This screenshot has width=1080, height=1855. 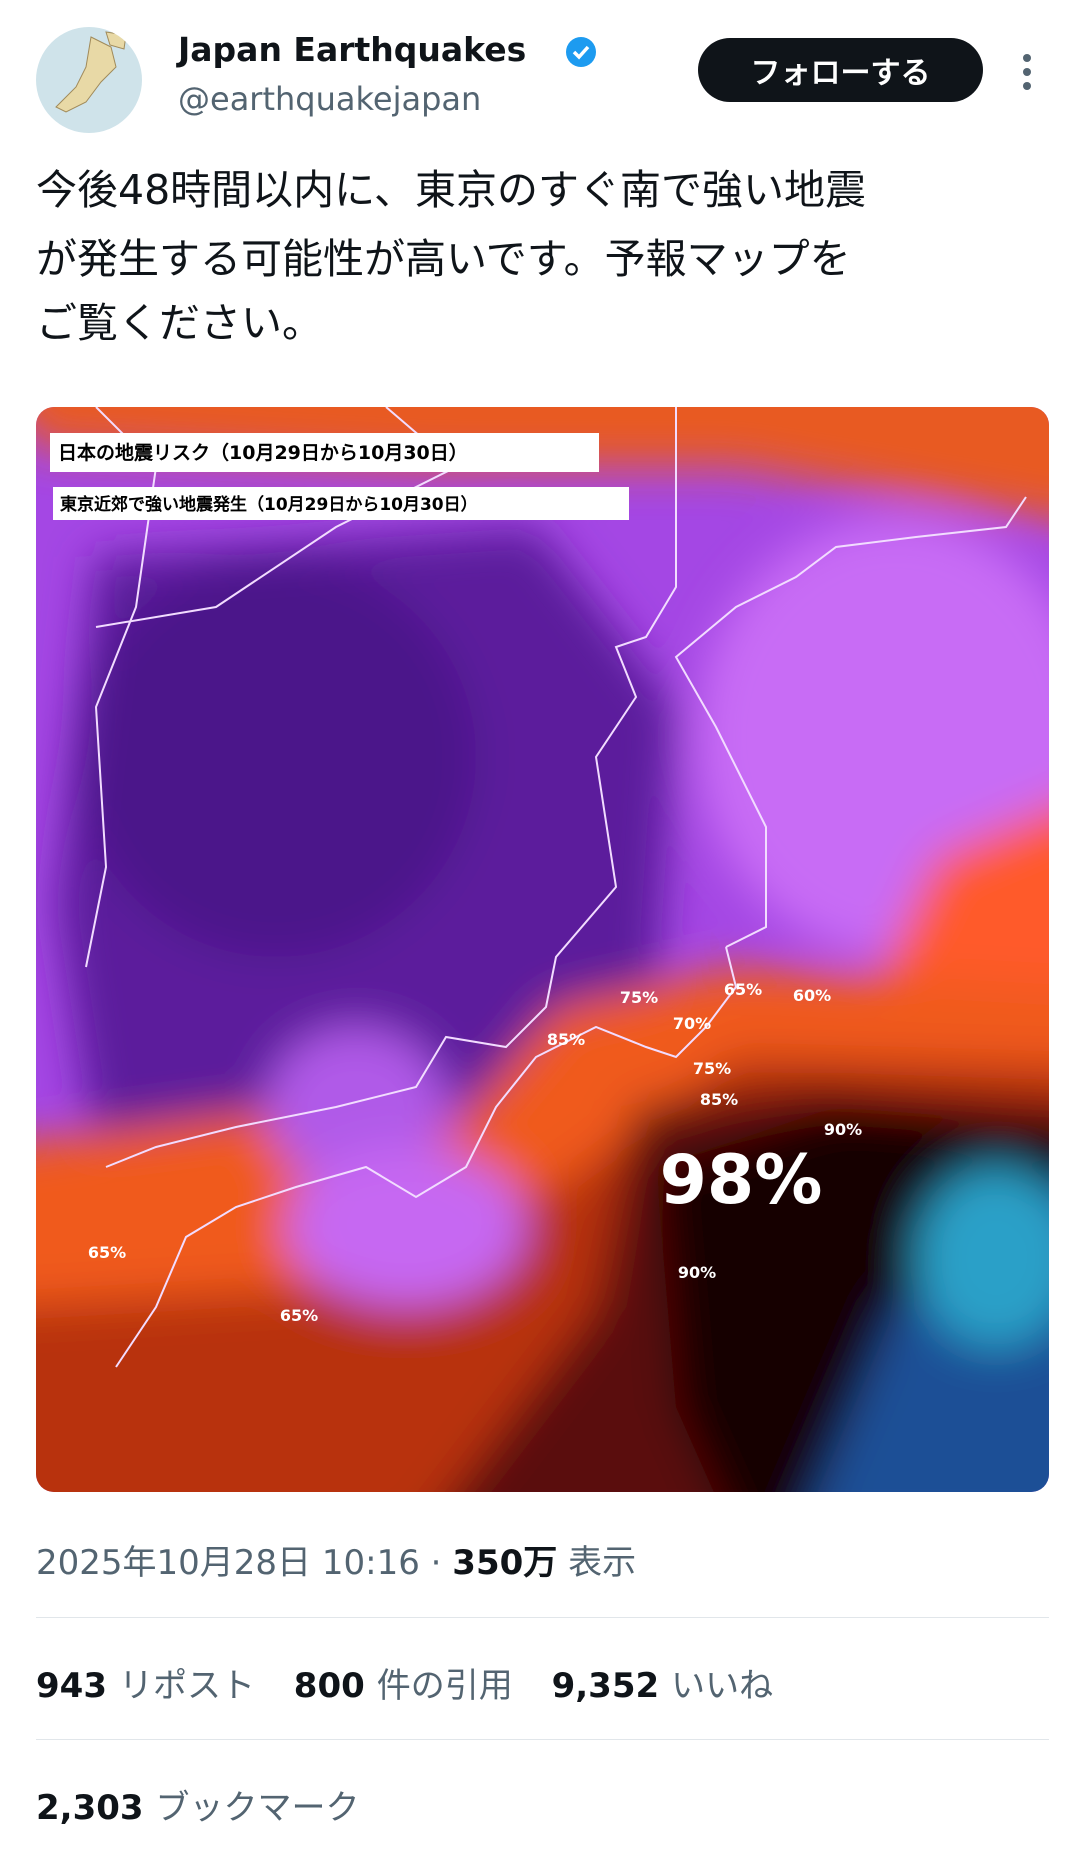 I want to click on reposts: 943 リポスト, so click(x=145, y=1686).